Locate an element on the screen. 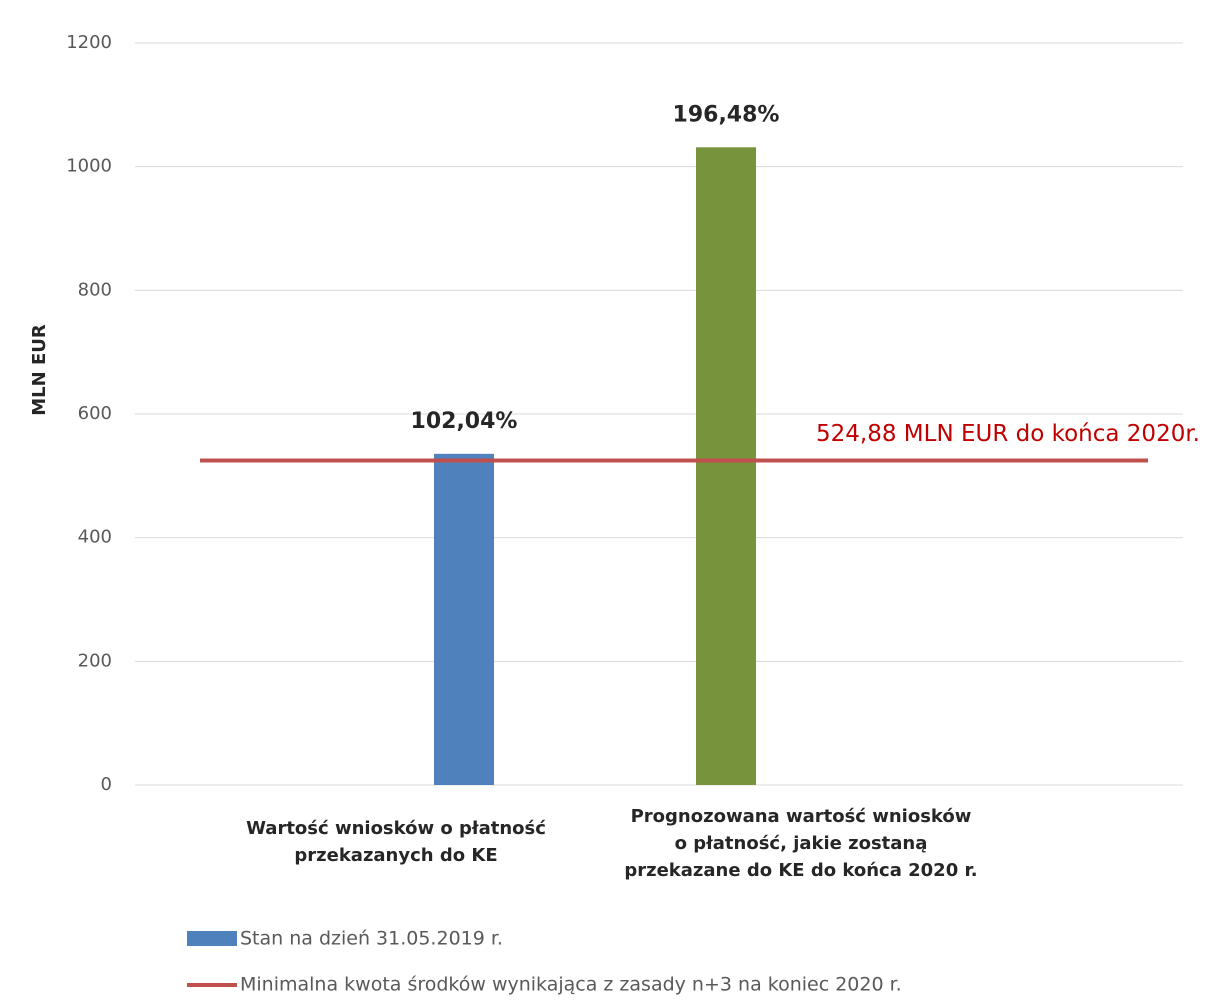  legend-swatch is located at coordinates (212, 938).